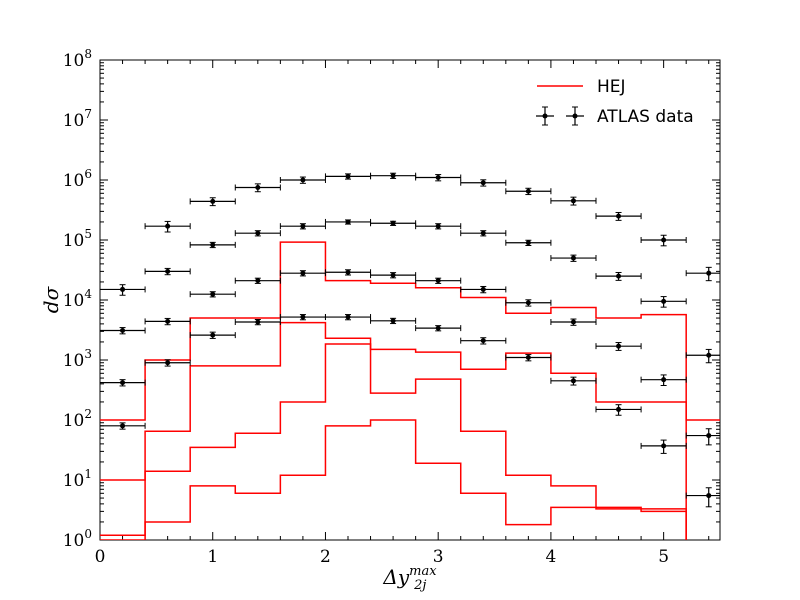  Describe the element at coordinates (615, 102) in the screenshot. I see `legend: HEJ ATLAS data` at that location.